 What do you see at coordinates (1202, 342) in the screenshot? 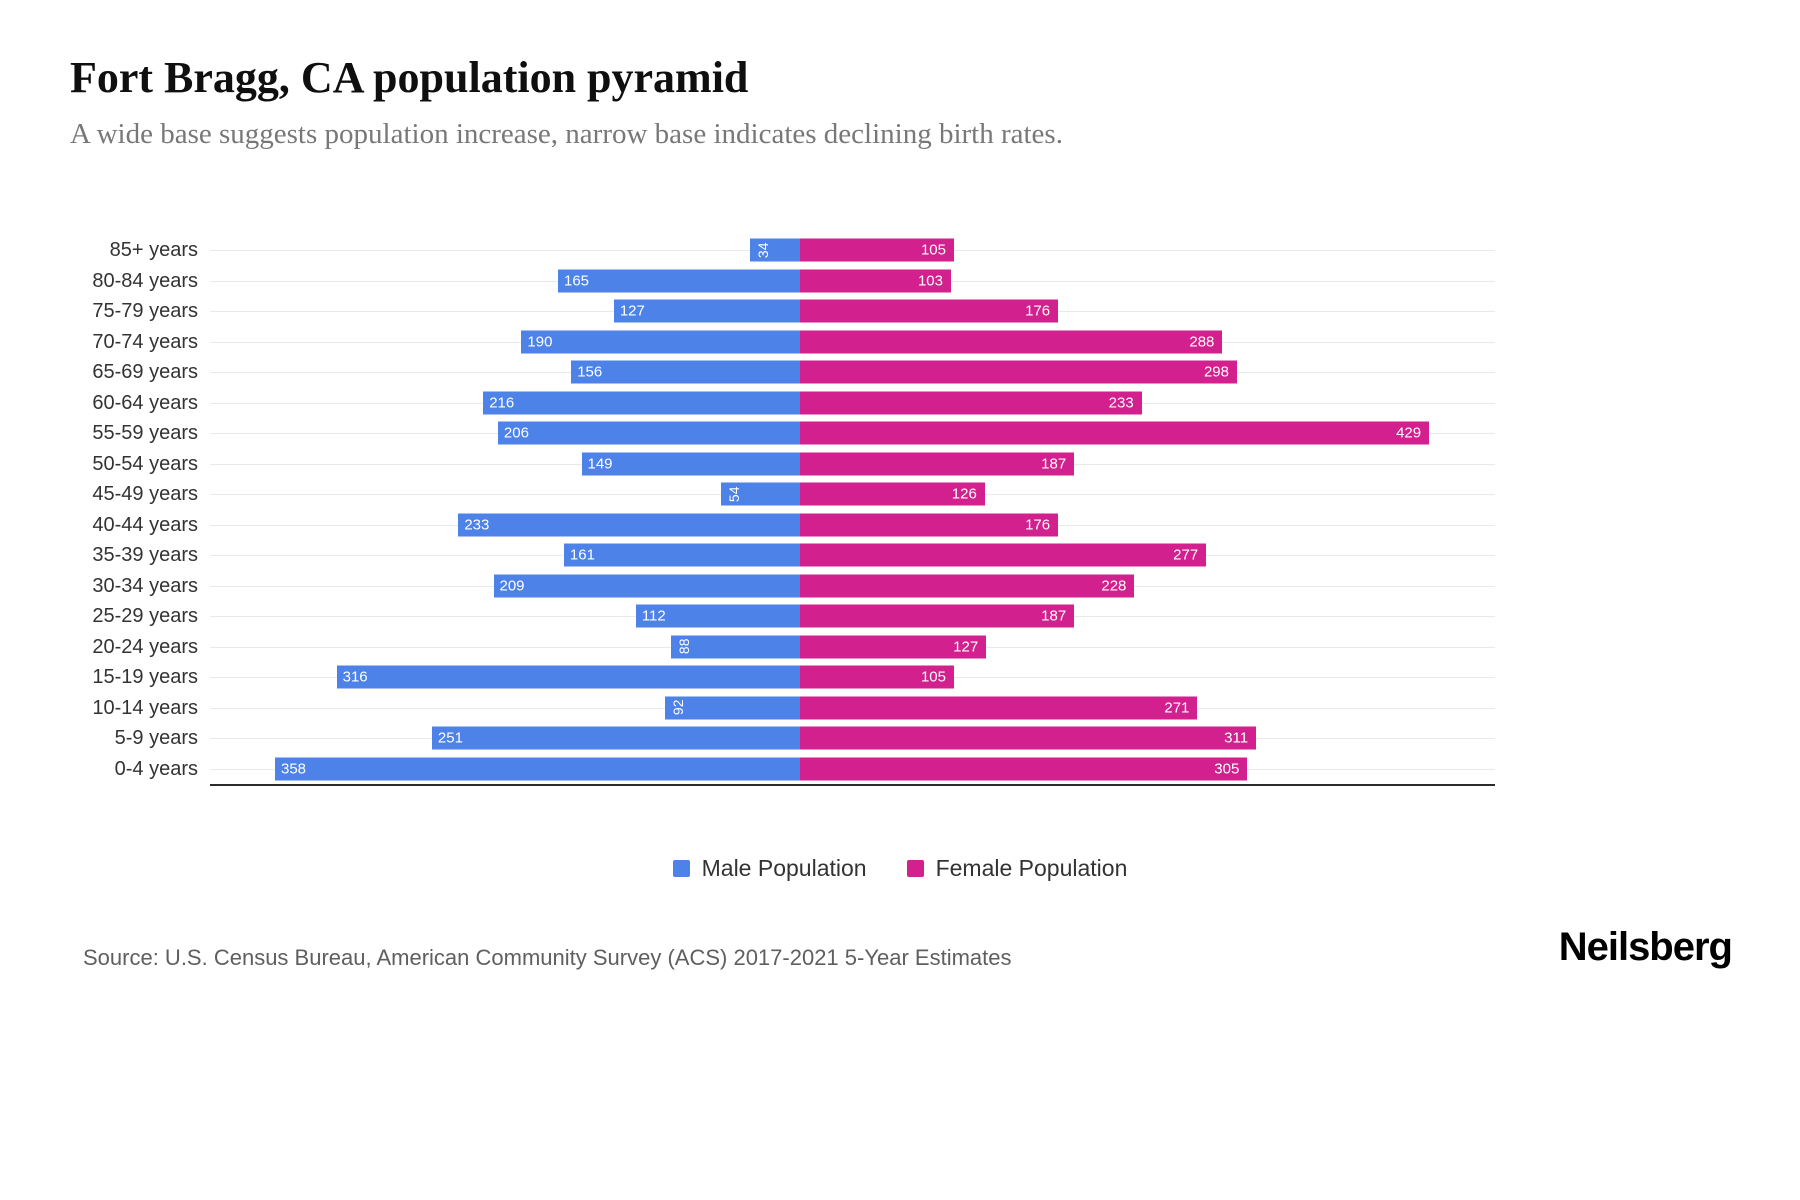
I see `female-value-label: 288` at bounding box center [1202, 342].